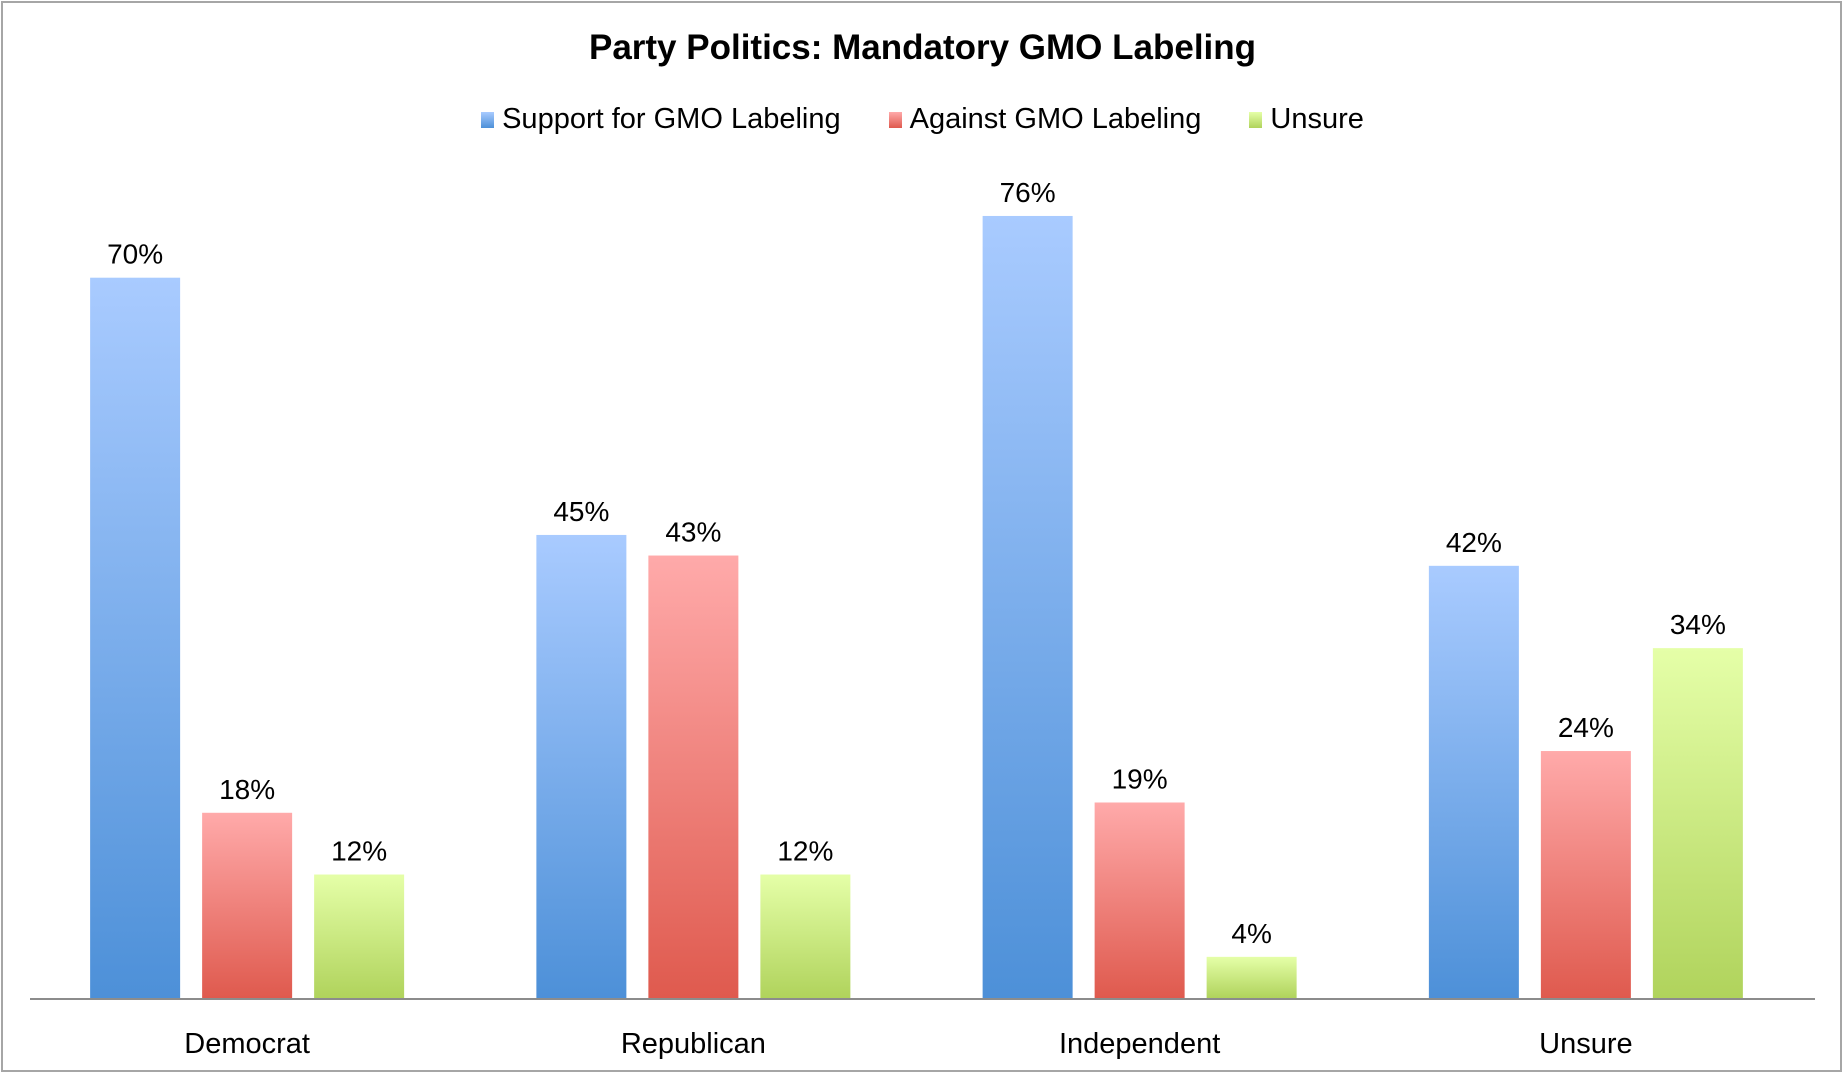  I want to click on data-label-independent-series-2: 4%, so click(1251, 933).